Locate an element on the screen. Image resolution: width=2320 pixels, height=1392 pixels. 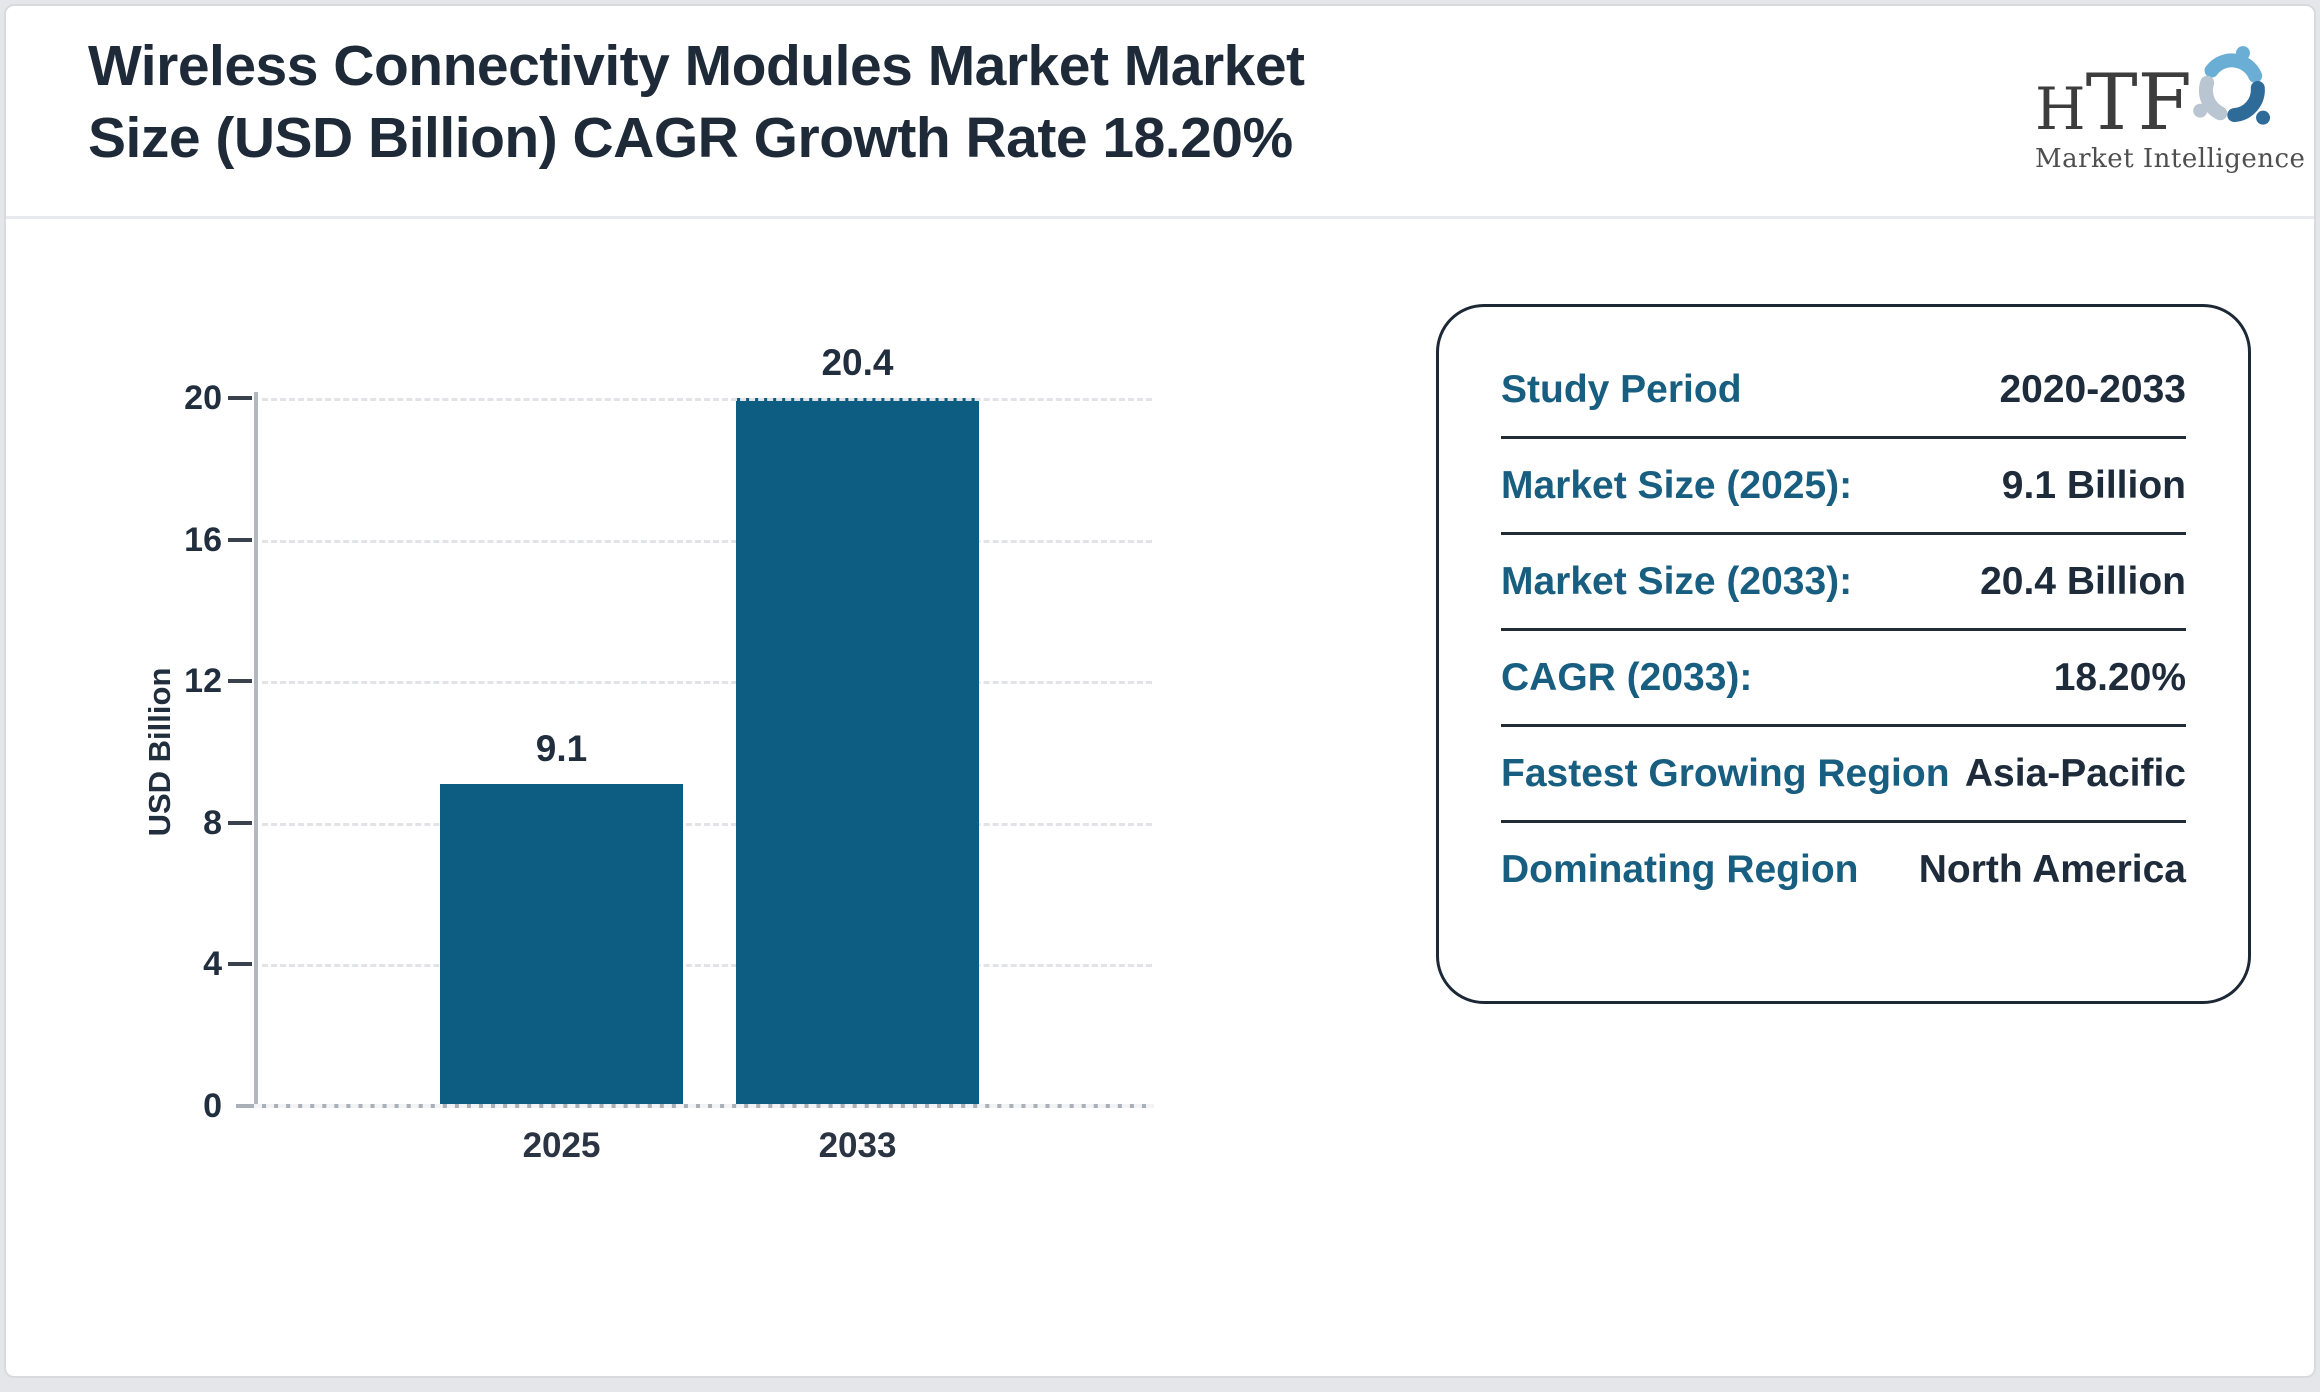
panel-row-fastest-growing-region: Fastest Growing Region Asia-Pacific is located at coordinates (1843, 773).